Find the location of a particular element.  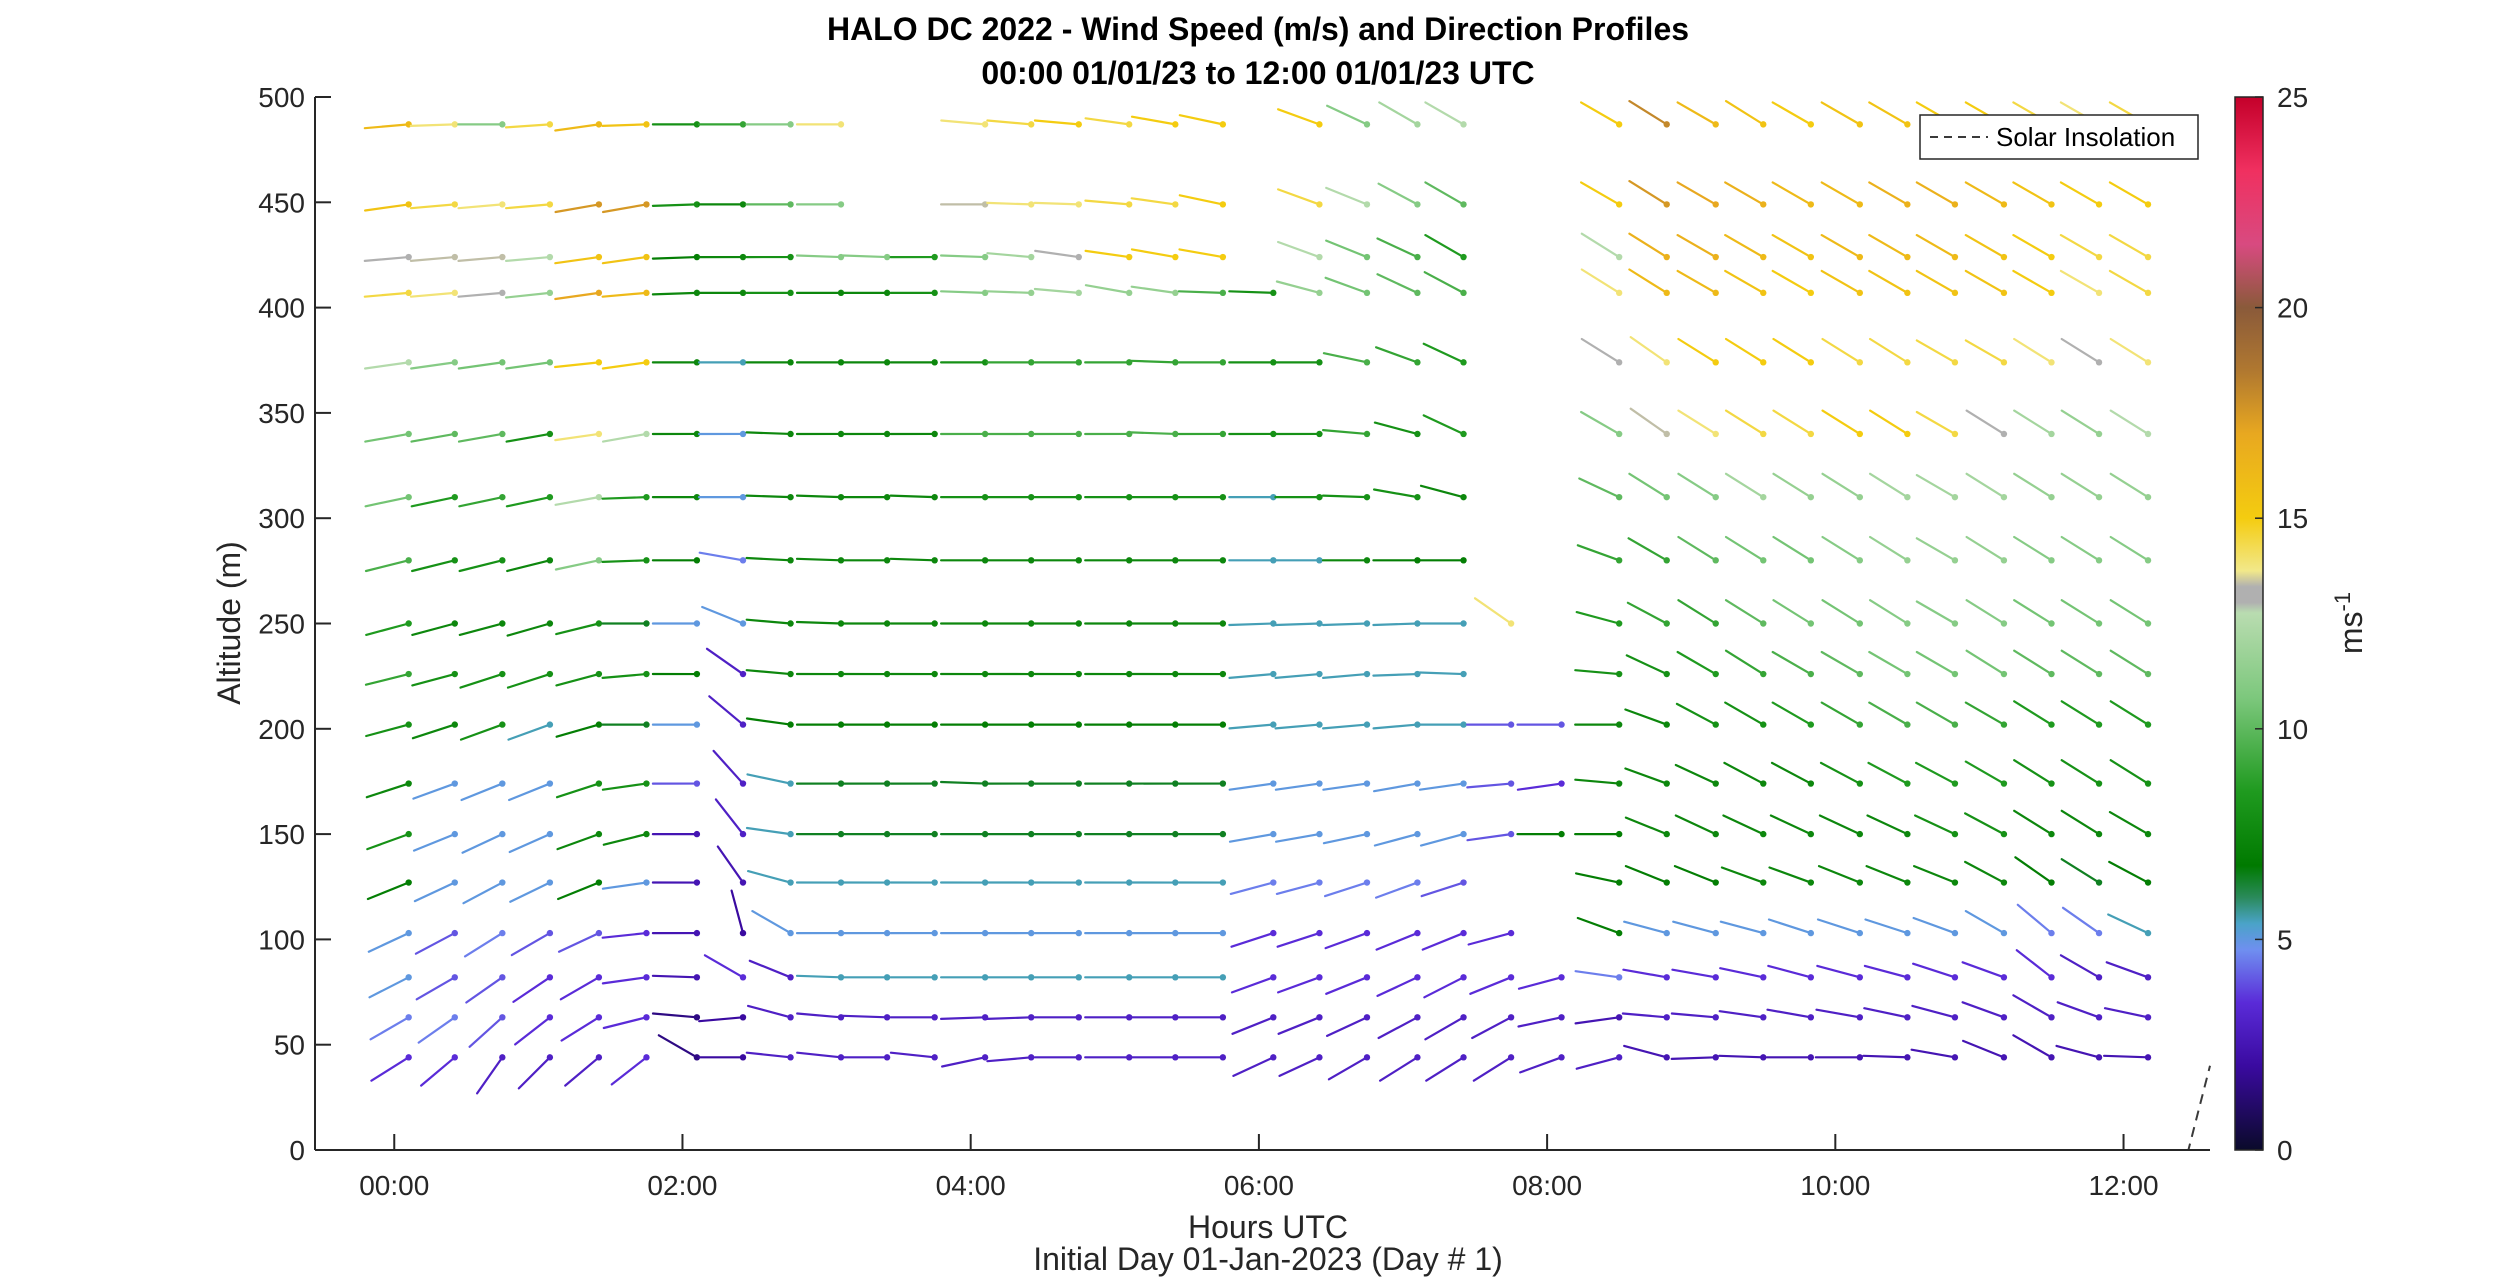

colorbar-tick-label: 5 is located at coordinates (2285, 939).